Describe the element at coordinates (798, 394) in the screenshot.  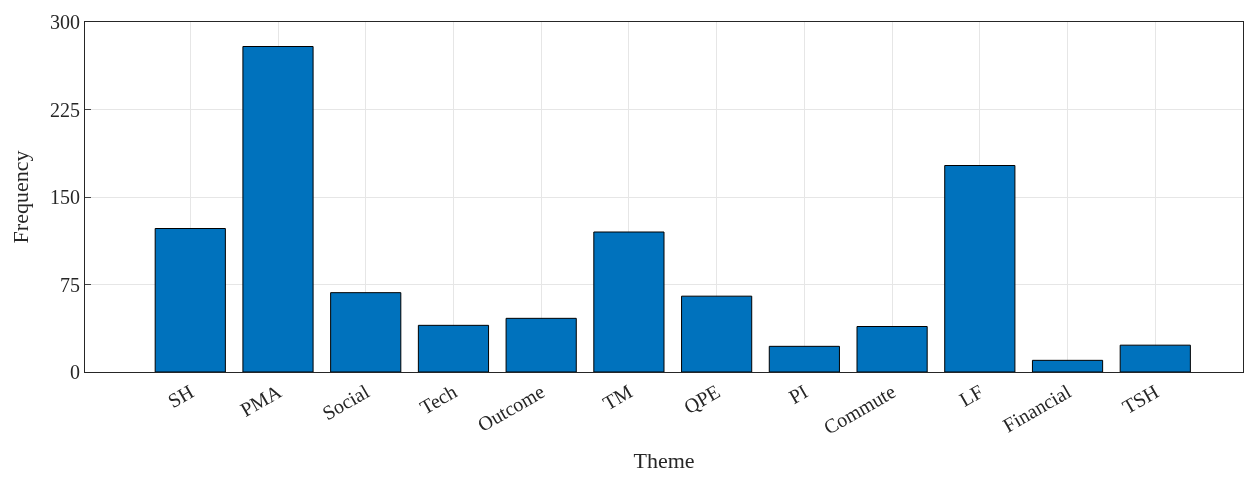
I see `x-tick-label: PI` at that location.